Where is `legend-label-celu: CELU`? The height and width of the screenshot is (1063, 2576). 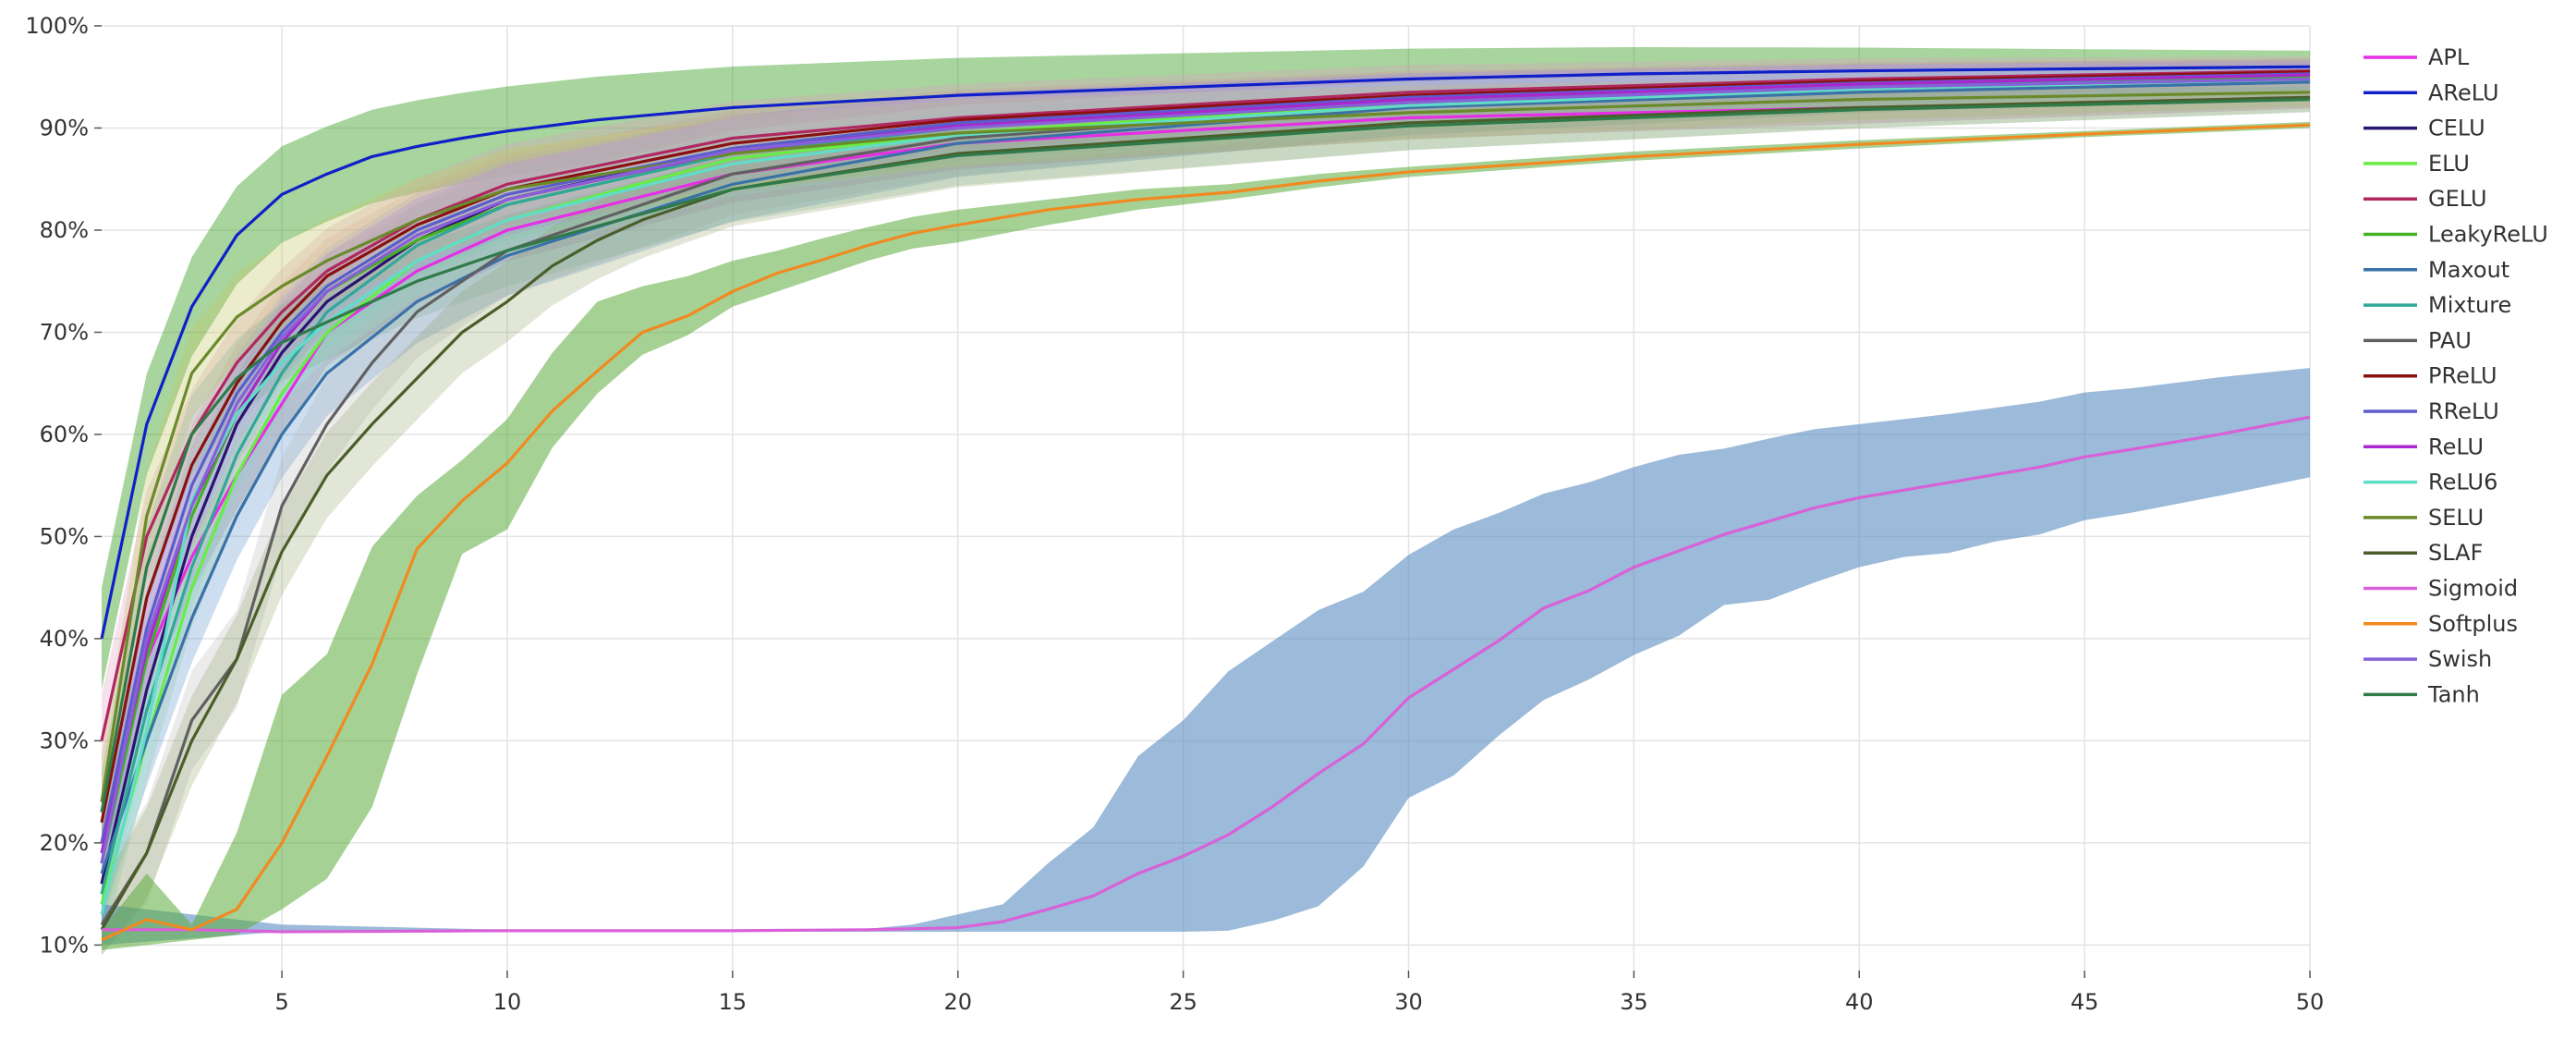
legend-label-celu: CELU is located at coordinates (2456, 128).